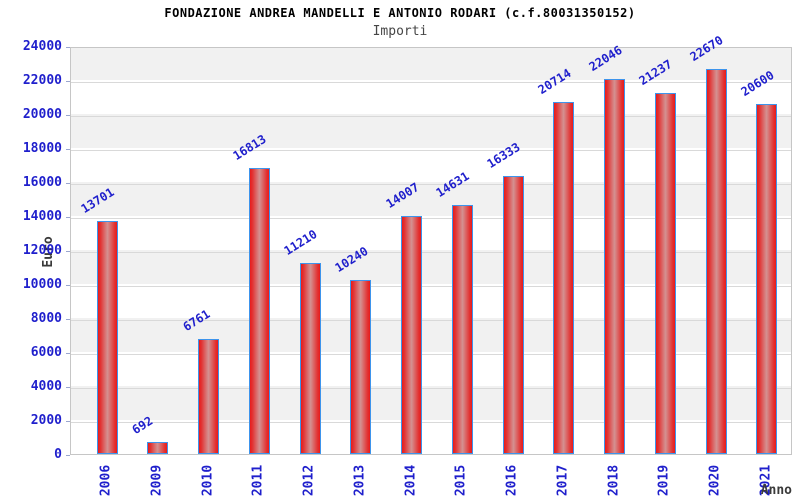  Describe the element at coordinates (208, 396) in the screenshot. I see `bar-2010` at that location.